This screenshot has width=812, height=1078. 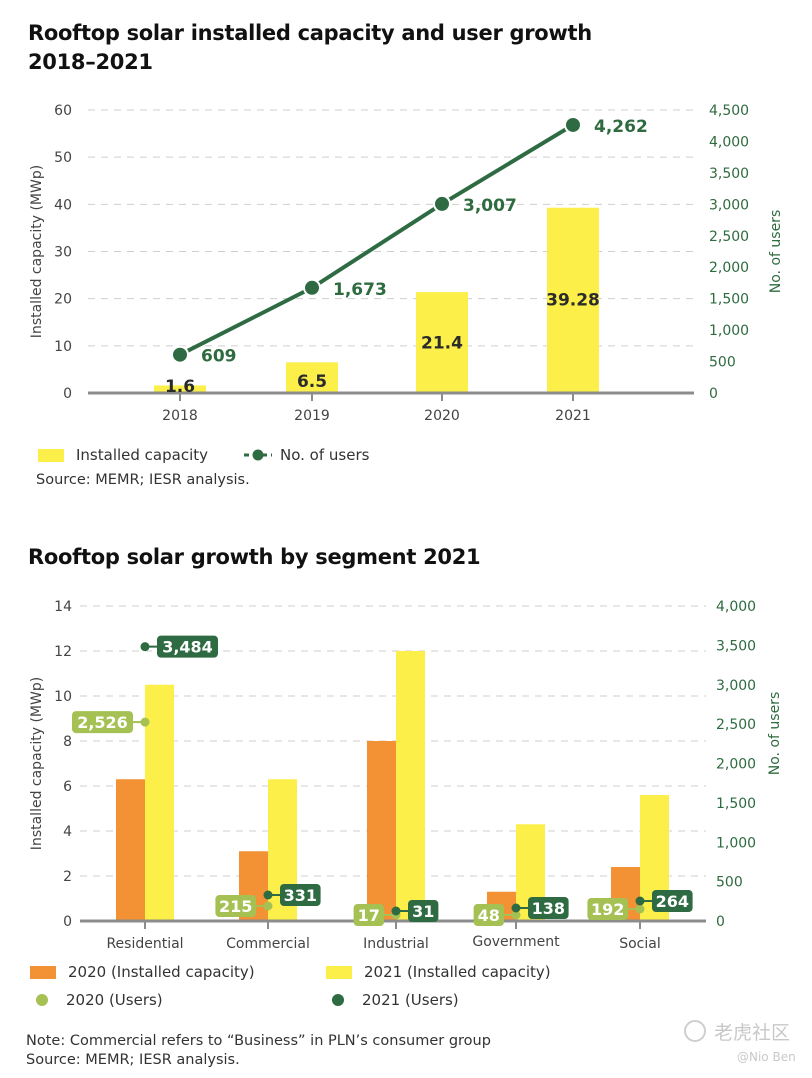 I want to click on y-tick-label: 14, so click(x=63, y=607).